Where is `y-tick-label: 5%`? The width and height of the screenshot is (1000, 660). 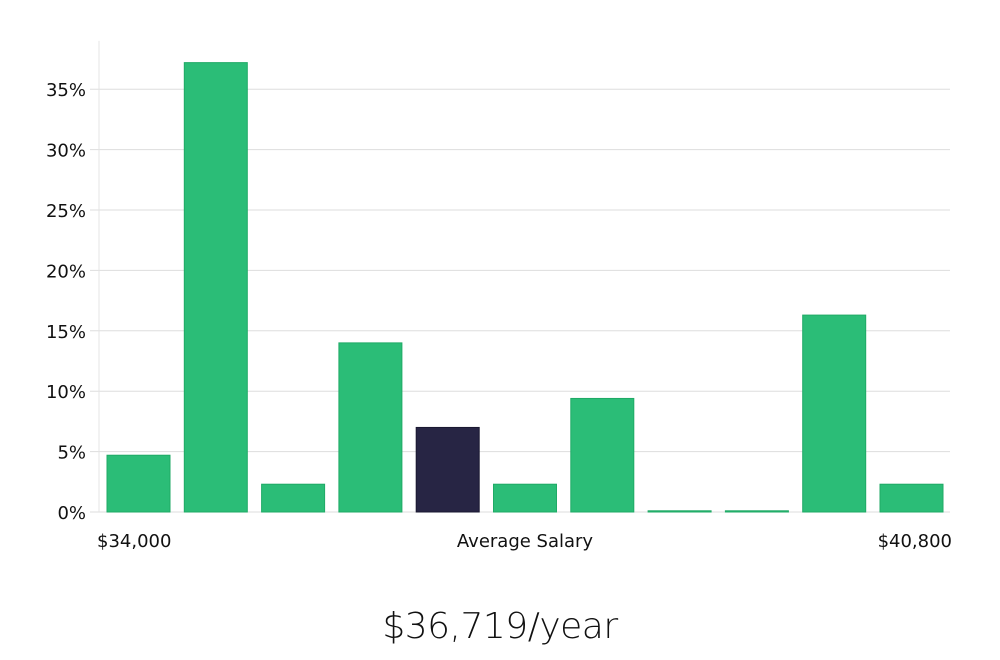
y-tick-label: 5% is located at coordinates (71, 453).